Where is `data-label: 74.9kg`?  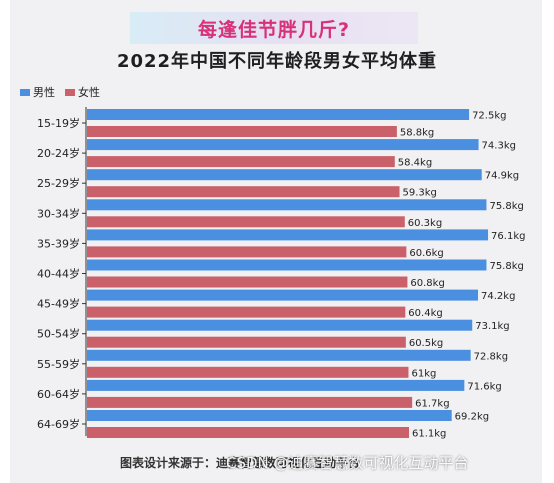 data-label: 74.9kg is located at coordinates (502, 176).